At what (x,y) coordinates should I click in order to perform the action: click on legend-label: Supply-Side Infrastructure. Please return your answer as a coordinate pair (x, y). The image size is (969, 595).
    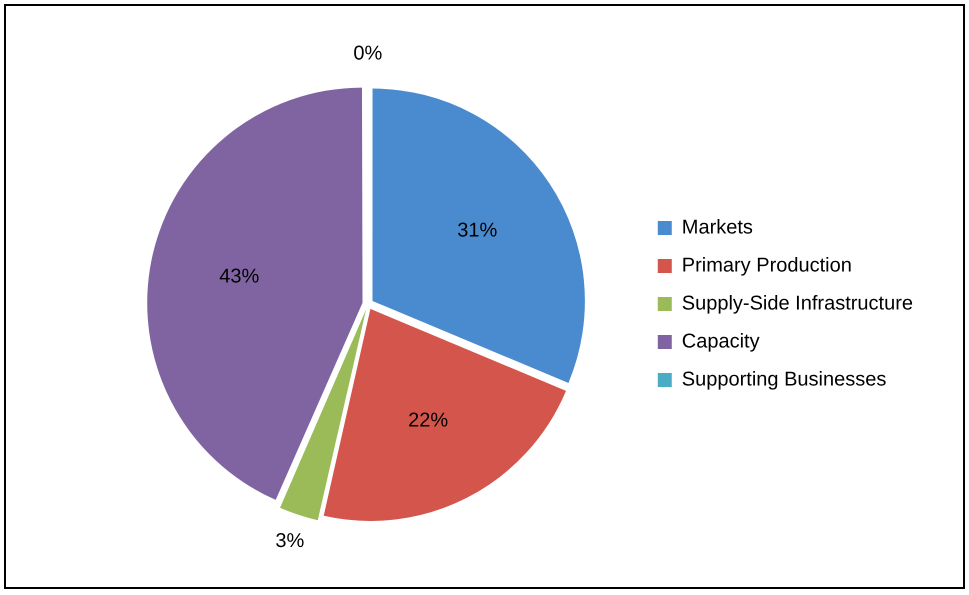
    Looking at the image, I should click on (798, 303).